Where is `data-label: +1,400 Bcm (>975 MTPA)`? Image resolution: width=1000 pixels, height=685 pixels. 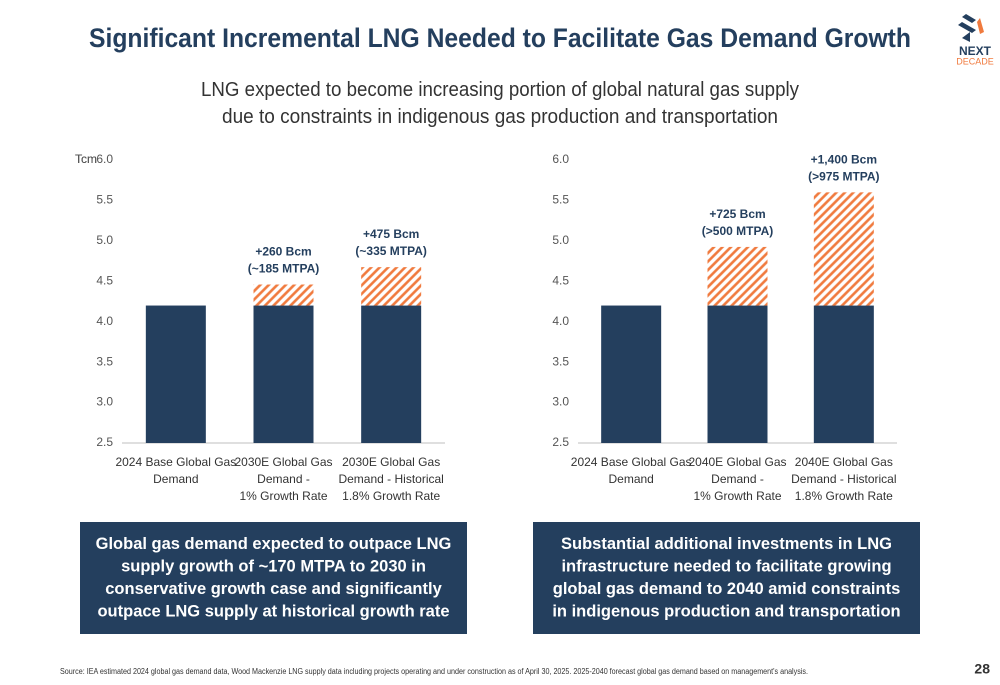
data-label: +1,400 Bcm (>975 MTPA) is located at coordinates (843, 168).